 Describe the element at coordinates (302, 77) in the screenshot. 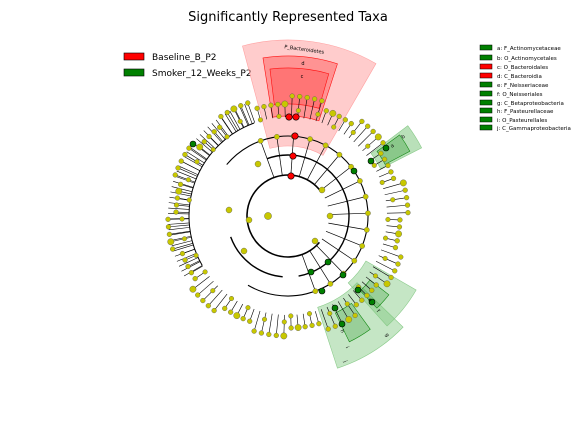

I see `clade-label-c: c` at that location.